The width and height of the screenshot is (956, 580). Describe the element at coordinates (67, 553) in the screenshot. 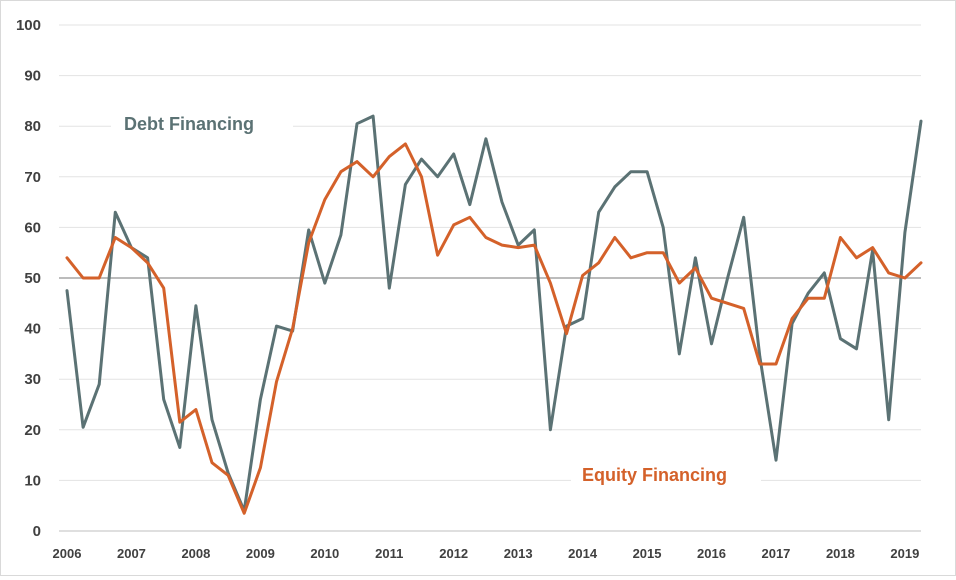

I see `x-tick-label: 2006` at that location.